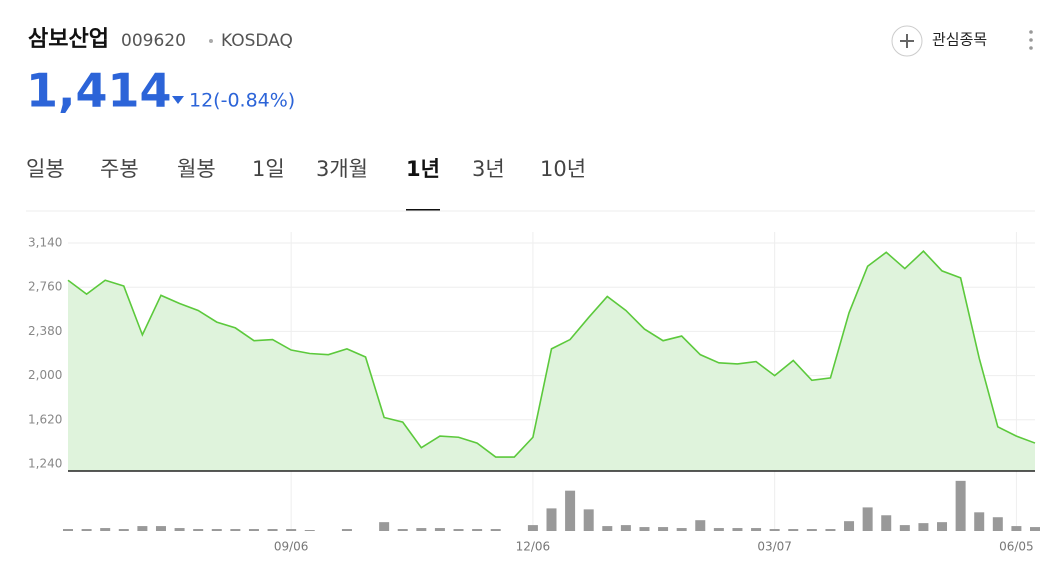 The image size is (1056, 570). What do you see at coordinates (488, 169) in the screenshot?
I see `tab: 3년` at bounding box center [488, 169].